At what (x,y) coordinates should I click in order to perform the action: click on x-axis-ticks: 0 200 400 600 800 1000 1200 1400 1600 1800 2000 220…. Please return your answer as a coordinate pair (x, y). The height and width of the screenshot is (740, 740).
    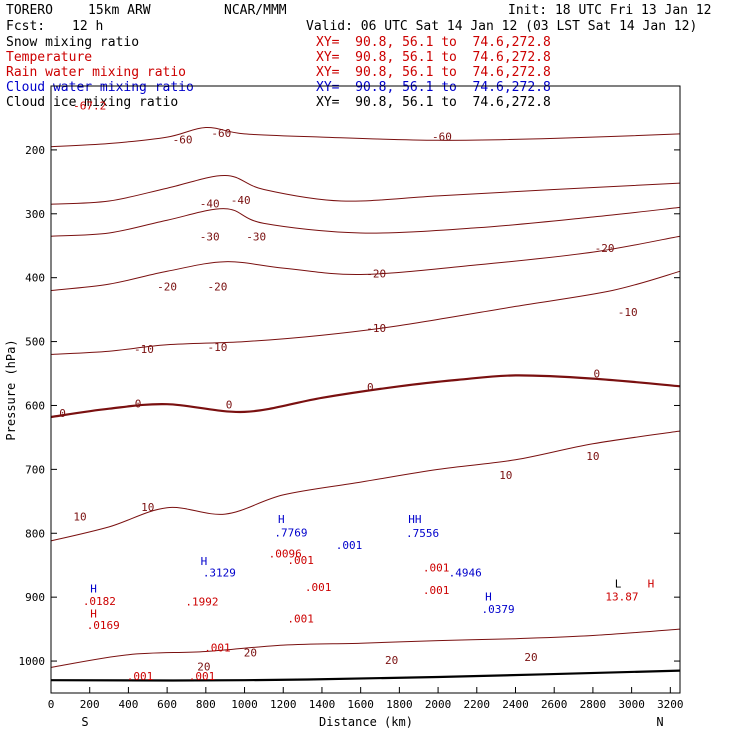
    Looking at the image, I should click on (366, 699).